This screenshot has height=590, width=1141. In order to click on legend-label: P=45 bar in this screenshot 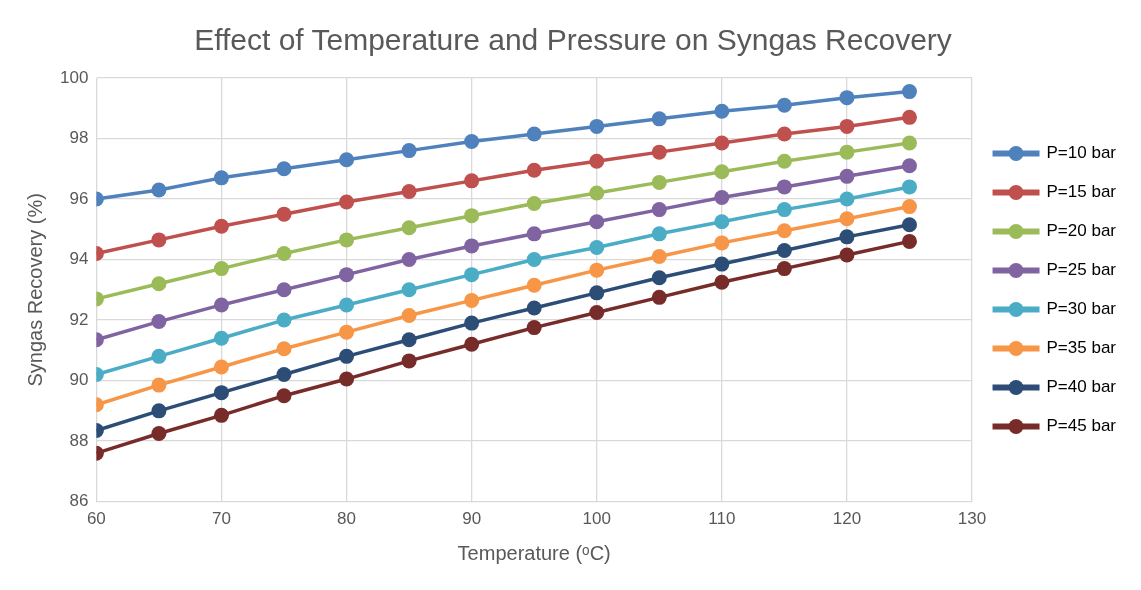, I will do `click(1081, 426)`.